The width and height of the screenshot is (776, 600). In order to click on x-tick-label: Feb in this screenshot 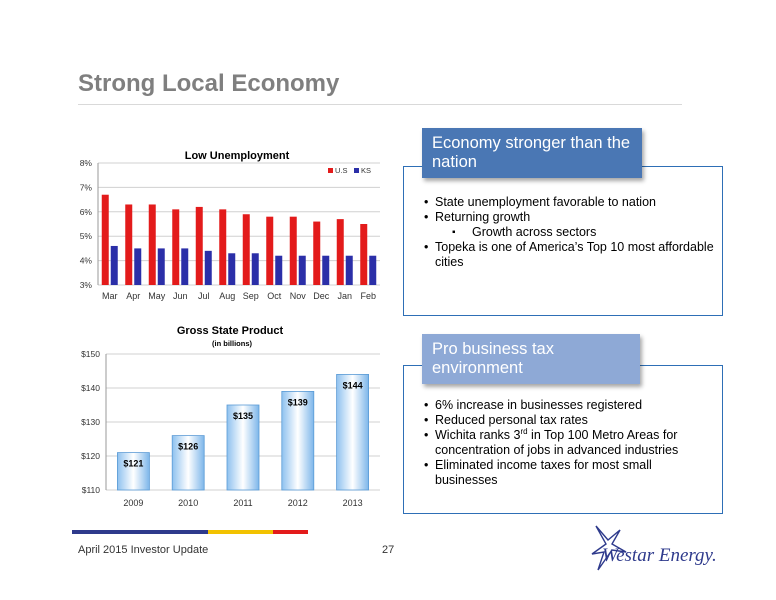, I will do `click(368, 296)`.